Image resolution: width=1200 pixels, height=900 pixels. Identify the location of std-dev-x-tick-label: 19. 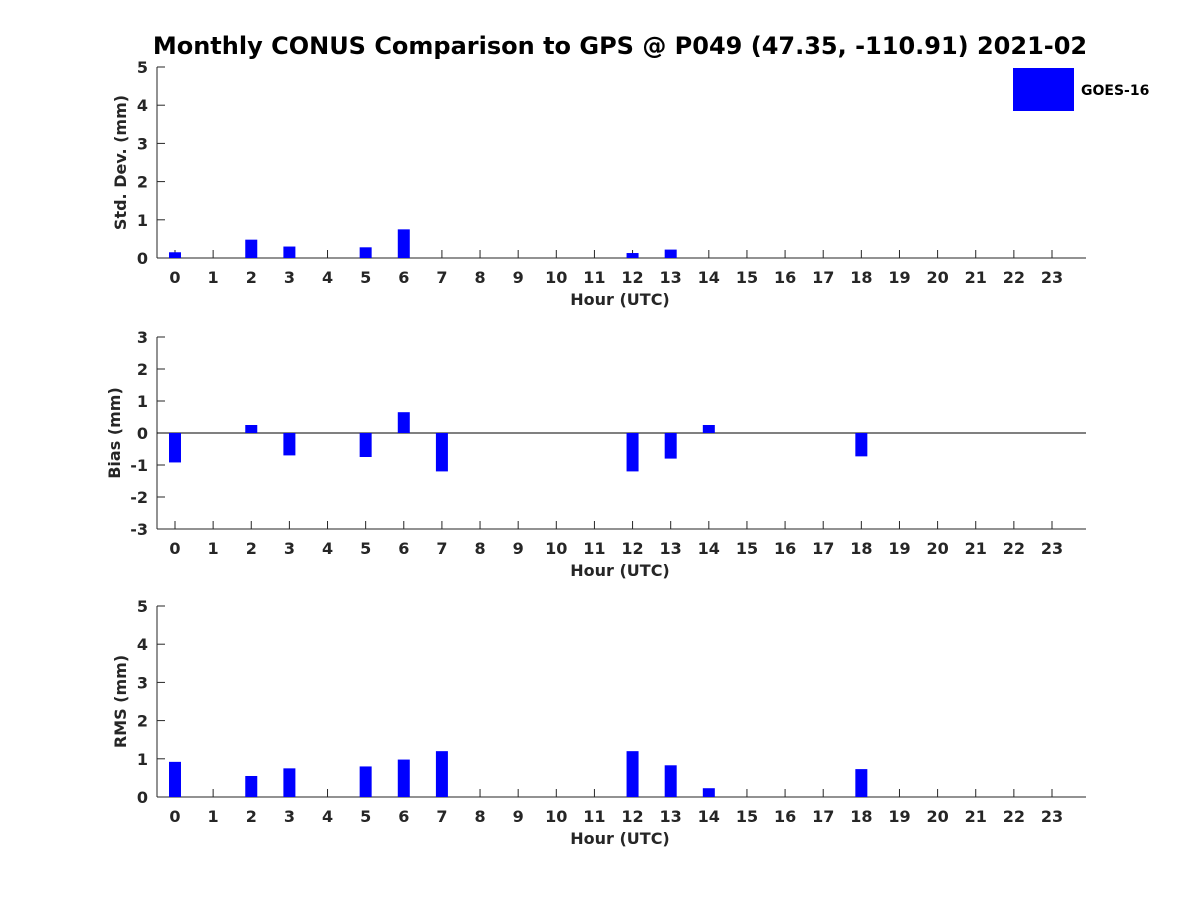
(899, 277).